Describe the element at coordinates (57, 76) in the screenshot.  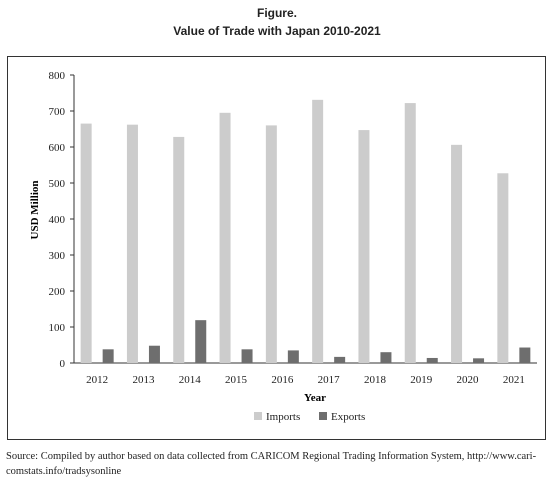
I see `y-tick-label: 800` at that location.